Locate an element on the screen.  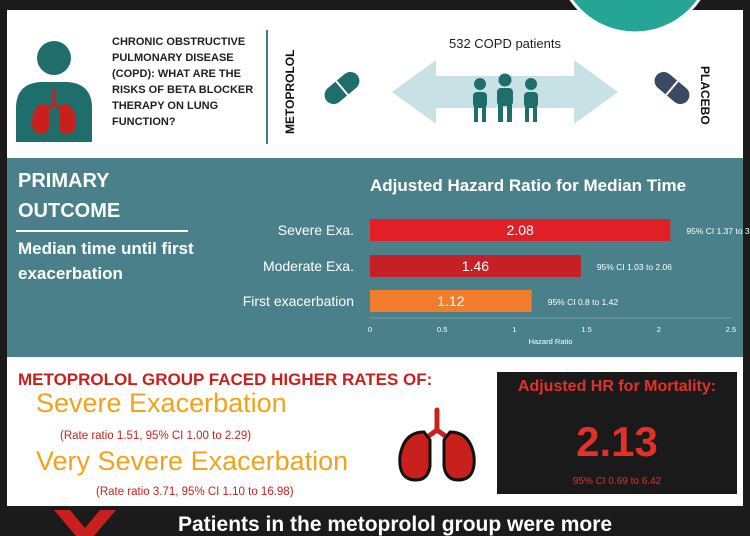
x-axis-label: Hazard Ratio is located at coordinates (551, 341).